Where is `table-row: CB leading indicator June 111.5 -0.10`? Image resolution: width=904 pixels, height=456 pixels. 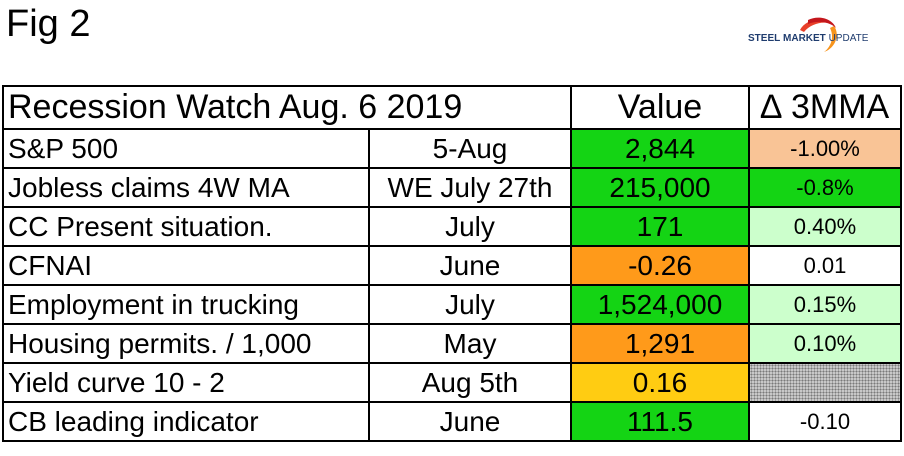 table-row: CB leading indicator June 111.5 -0.10 is located at coordinates (452, 421).